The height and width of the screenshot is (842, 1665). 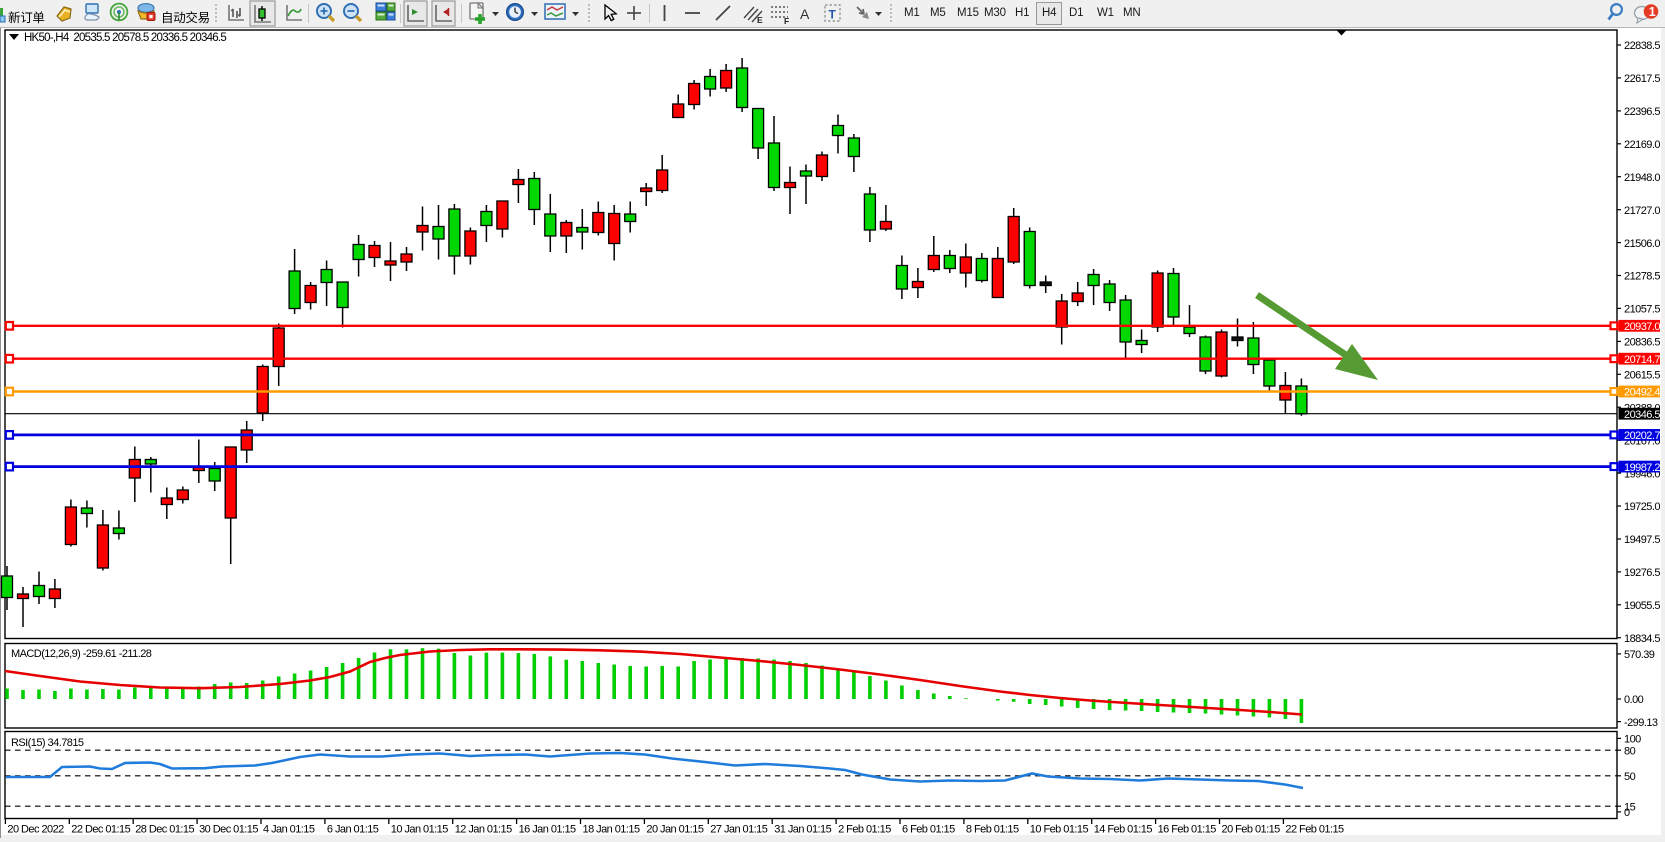 What do you see at coordinates (864, 830) in the screenshot?
I see `svg-text: 2 Feb 01:15` at bounding box center [864, 830].